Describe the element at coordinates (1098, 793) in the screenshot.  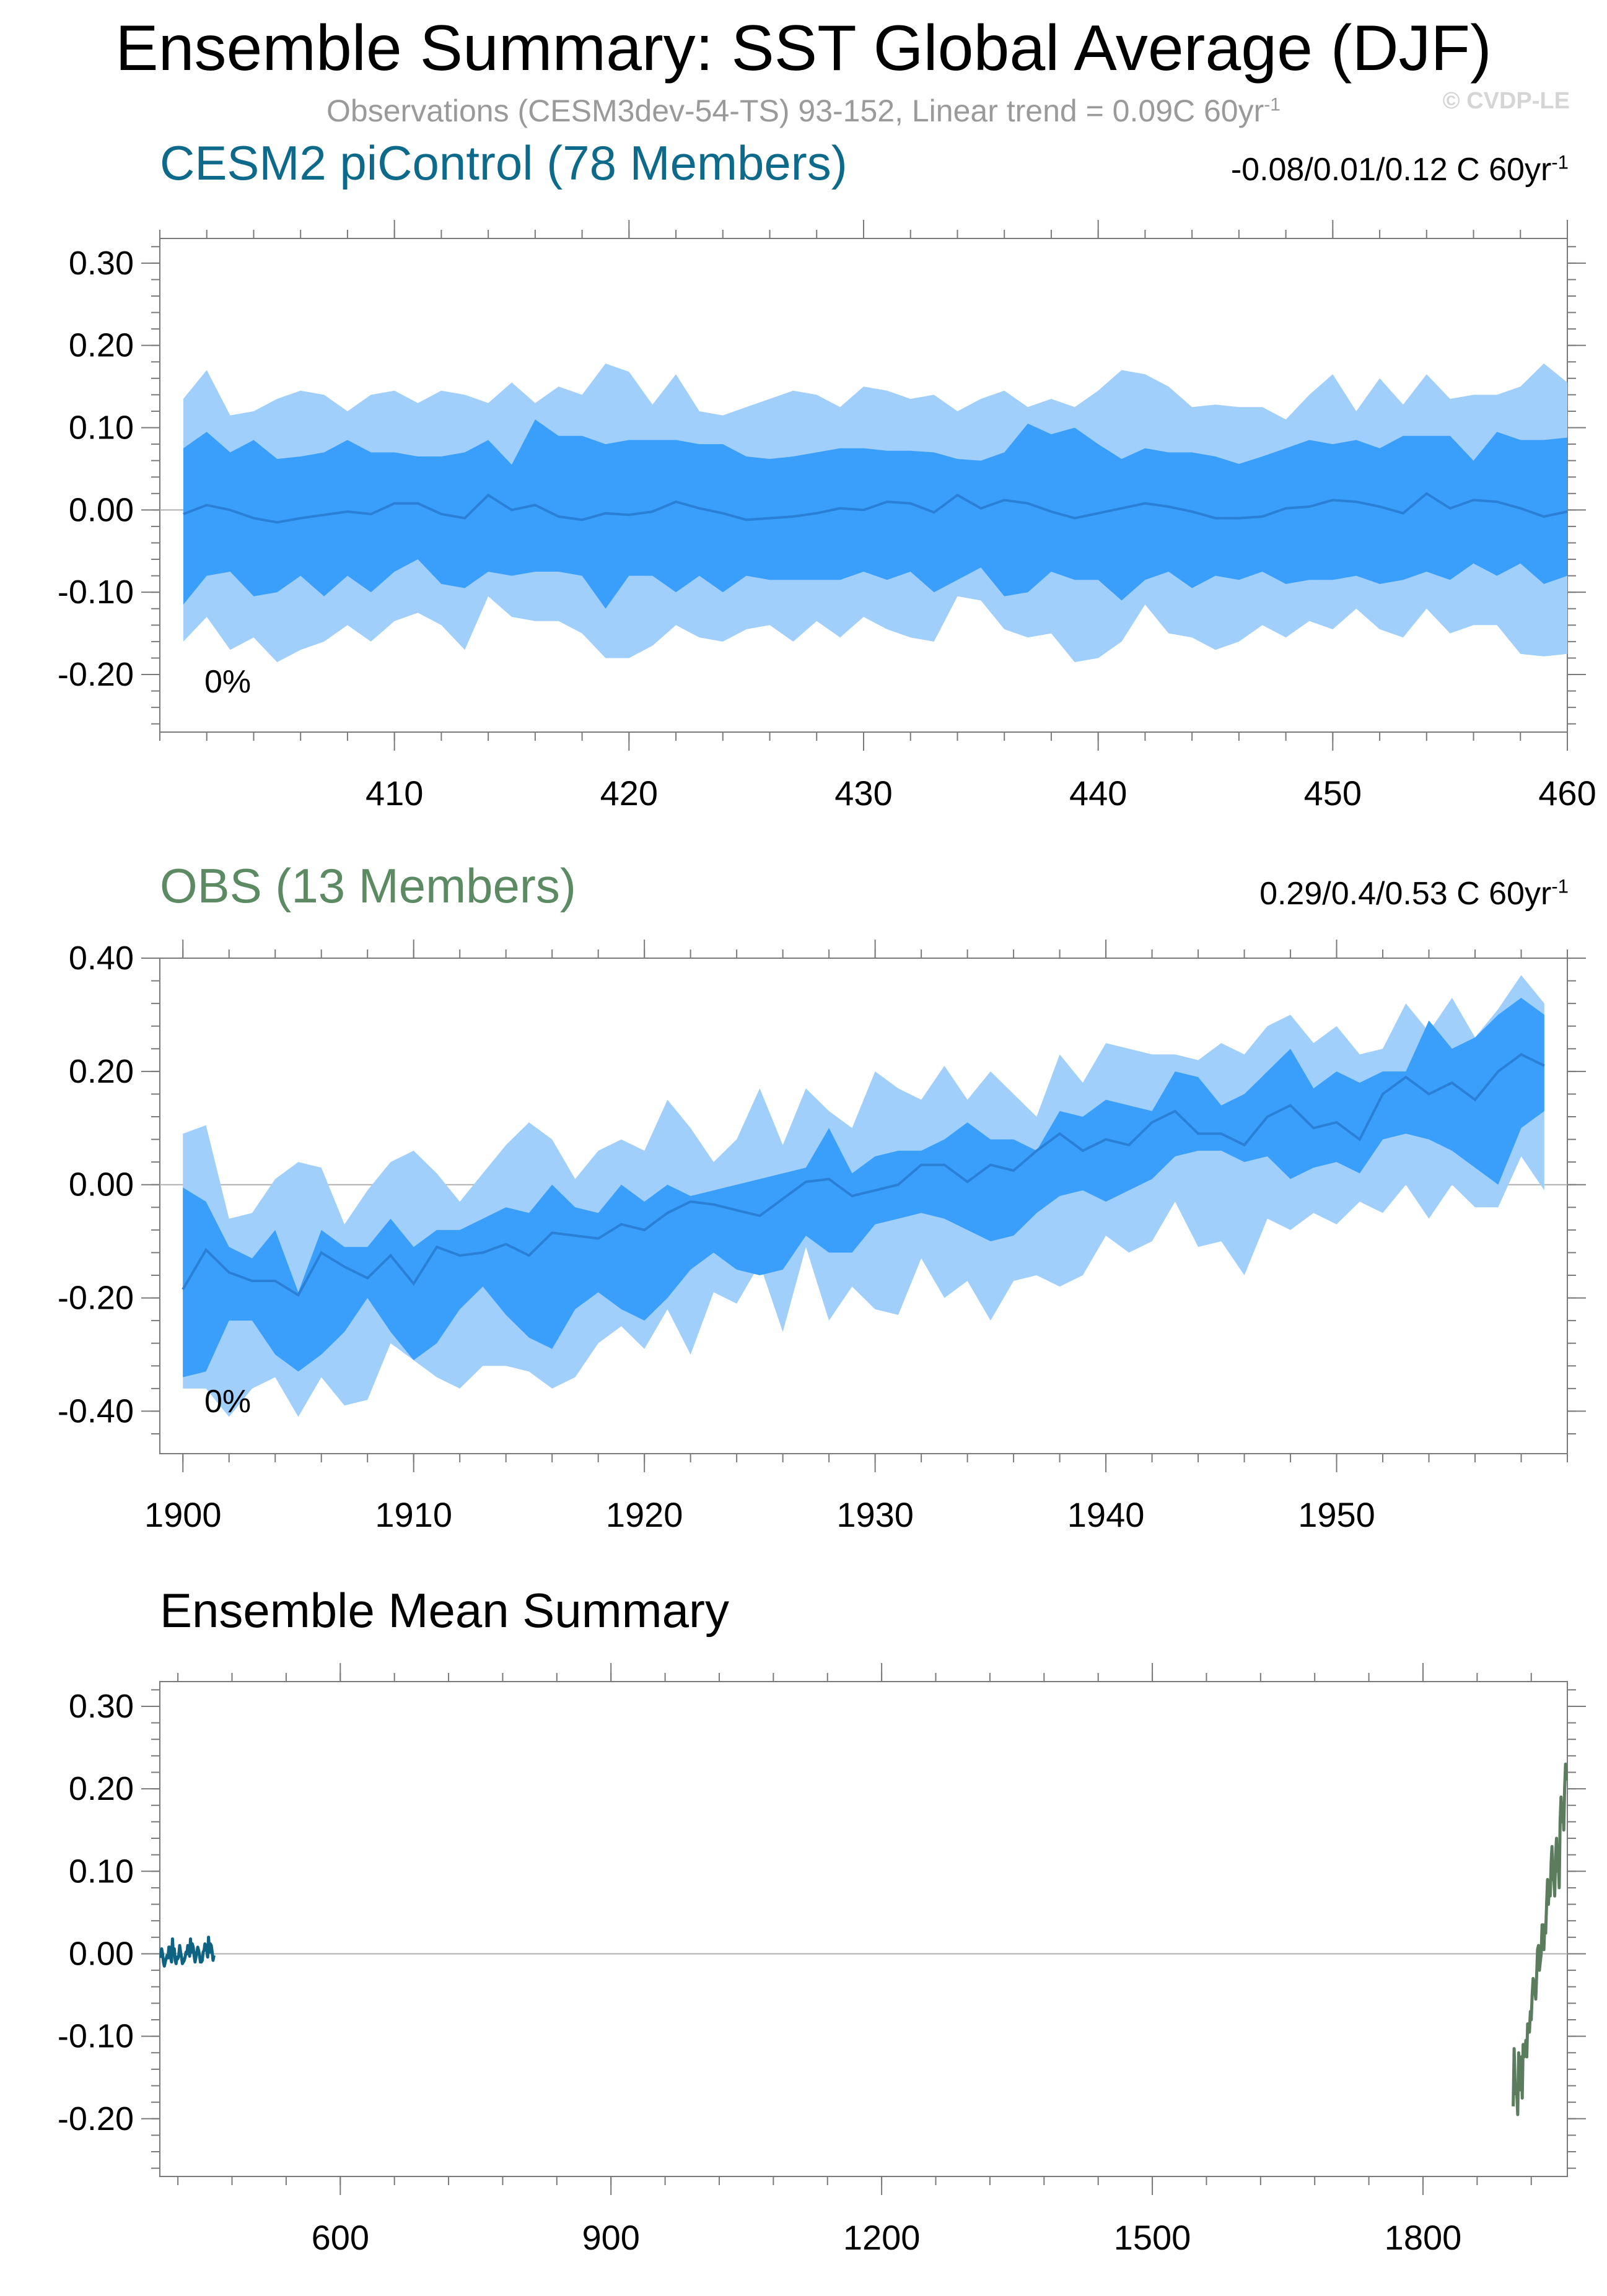
I see `cesm-xtick-label: 440` at that location.